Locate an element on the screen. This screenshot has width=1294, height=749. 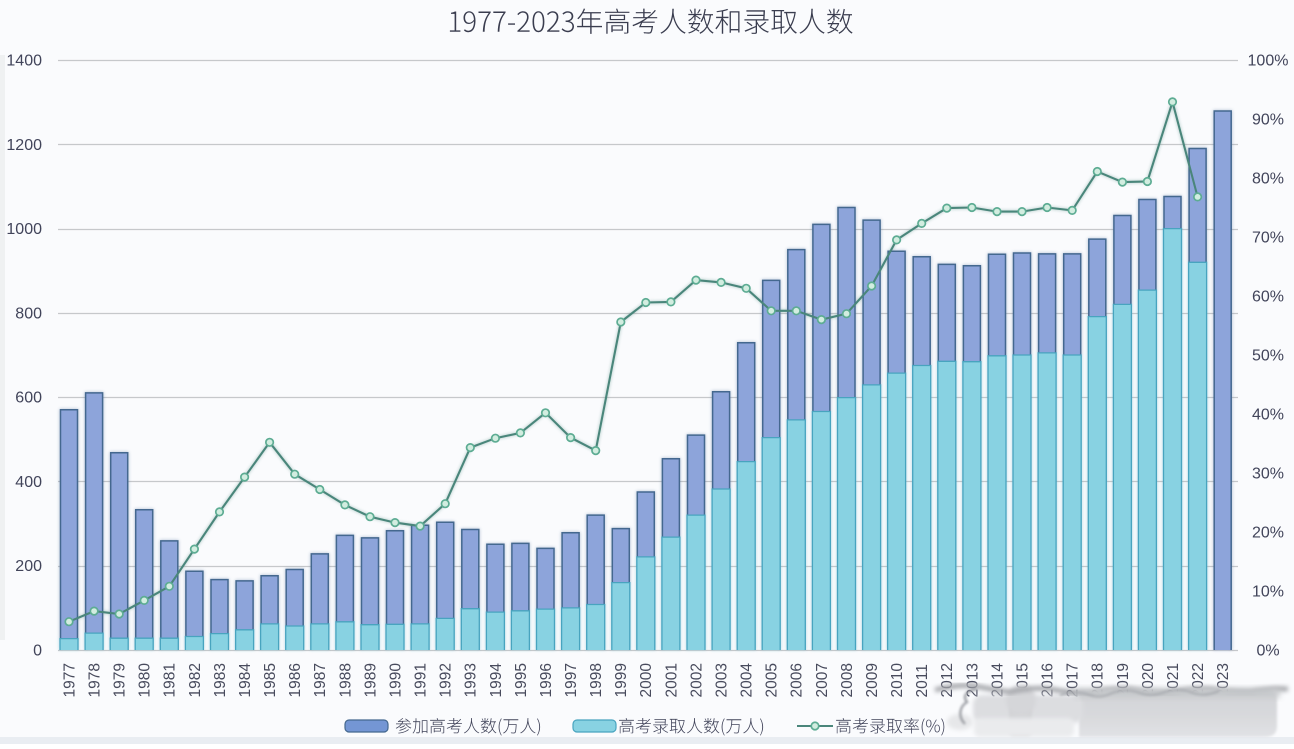
svg-text: 2012 is located at coordinates (947, 680).